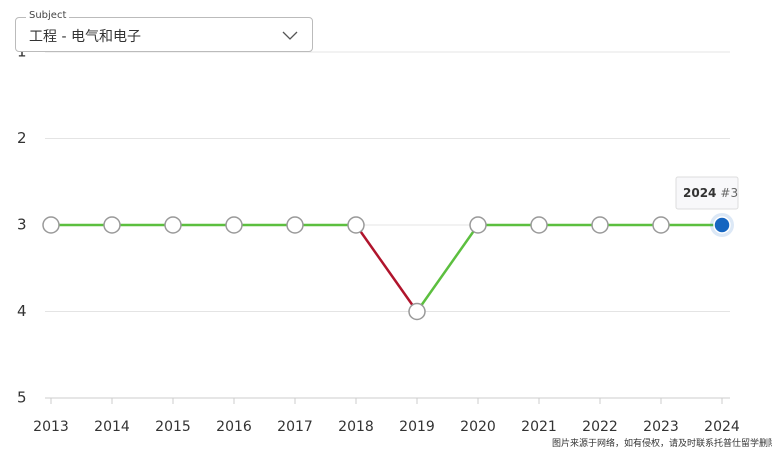 The image size is (772, 453). What do you see at coordinates (356, 427) in the screenshot?
I see `x-tick-label: 2018` at bounding box center [356, 427].